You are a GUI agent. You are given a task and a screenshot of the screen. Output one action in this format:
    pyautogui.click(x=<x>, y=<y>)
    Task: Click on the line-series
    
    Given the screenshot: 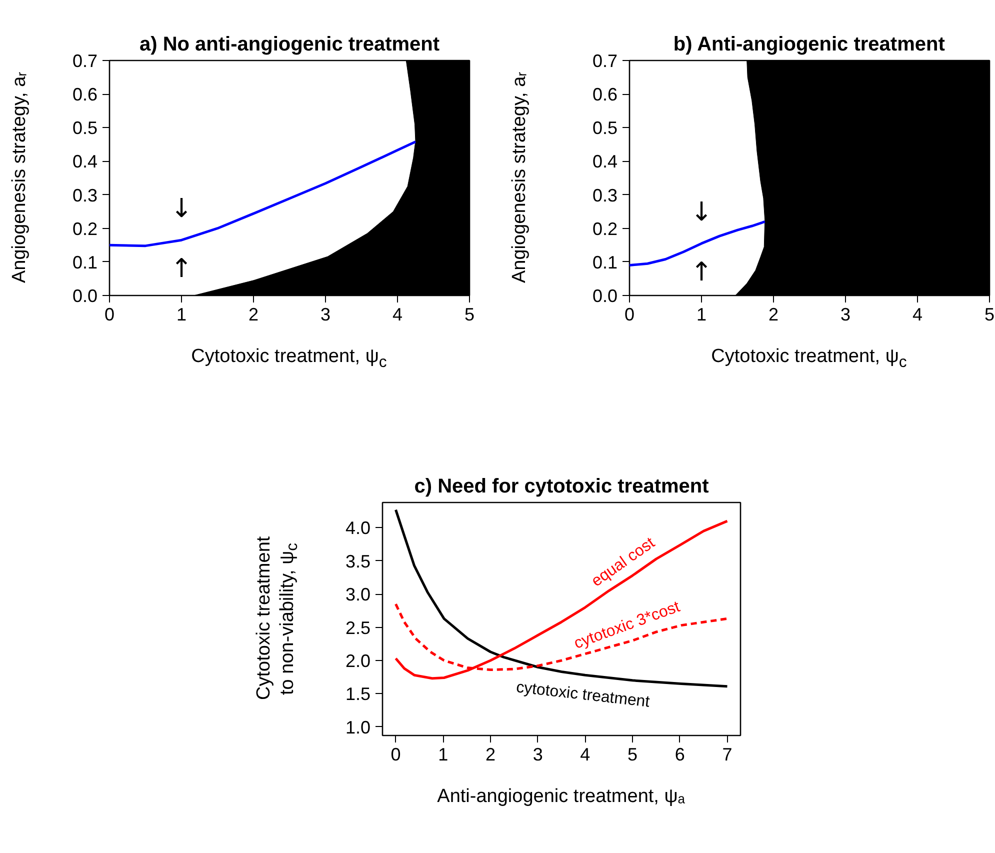 What is the action you would take?
    pyautogui.click(x=263, y=194)
    